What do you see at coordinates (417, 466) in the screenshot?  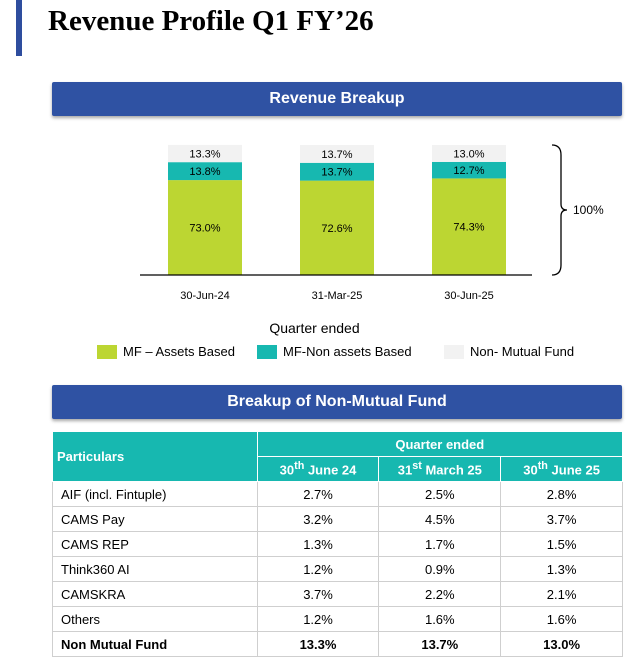 I see `period-suffix: st` at bounding box center [417, 466].